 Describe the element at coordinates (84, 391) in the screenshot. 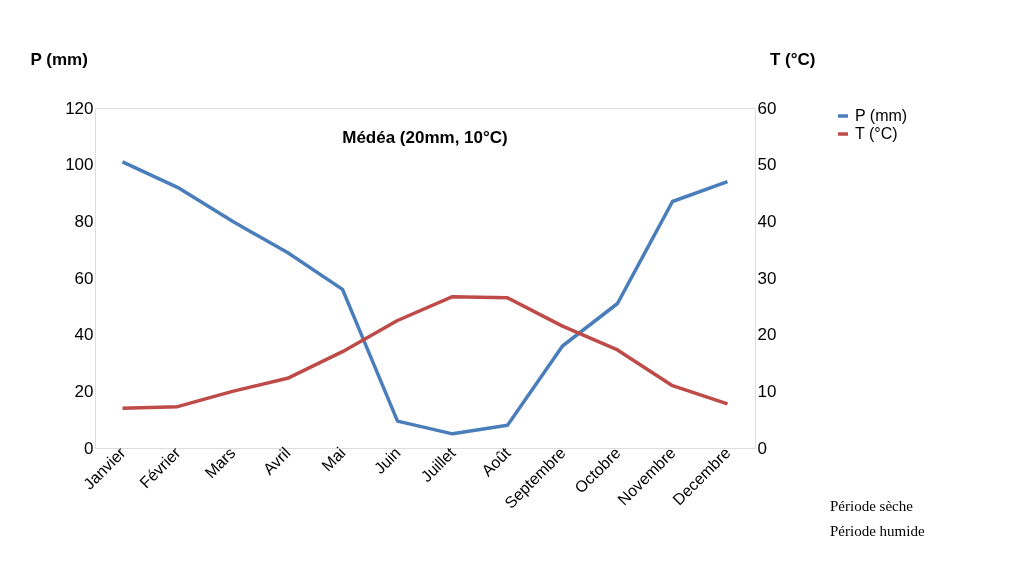

I see `y-tick-label: 20` at that location.